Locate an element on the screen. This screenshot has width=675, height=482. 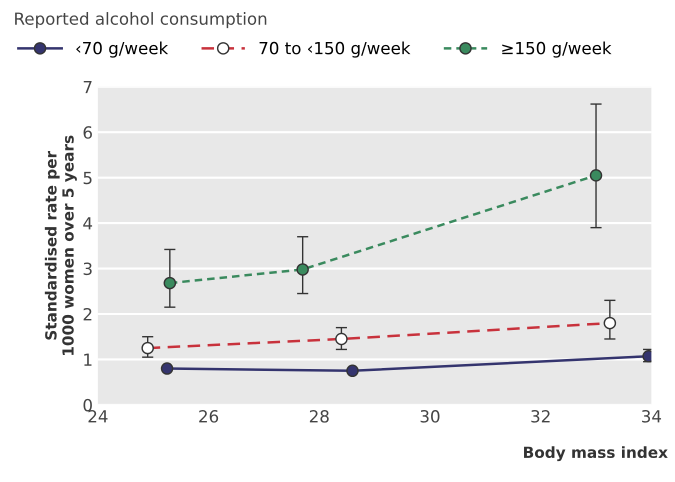
legend-label: ‹70 g/week is located at coordinates (122, 50).